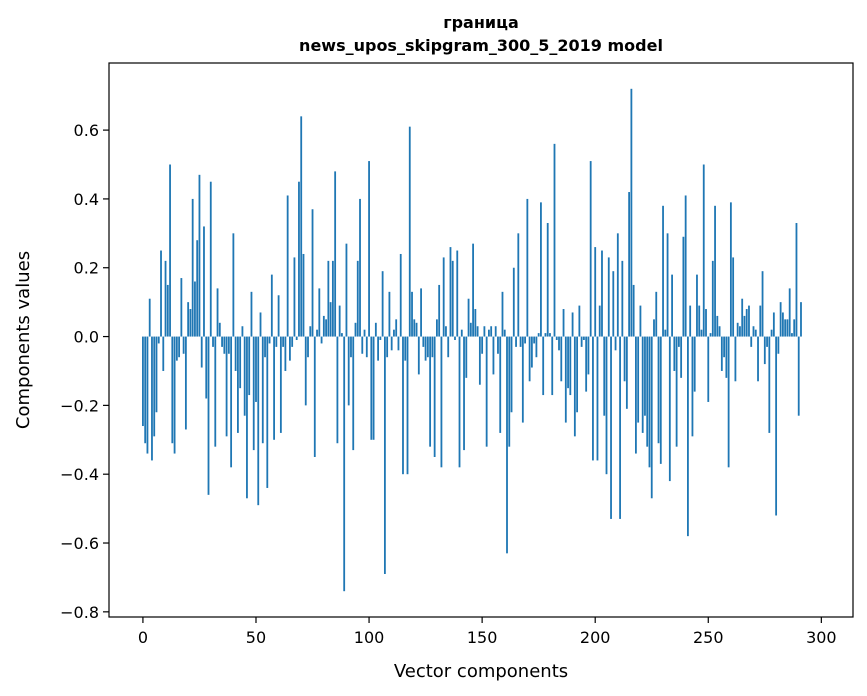  I want to click on y-axis-label: Components values, so click(23, 340).